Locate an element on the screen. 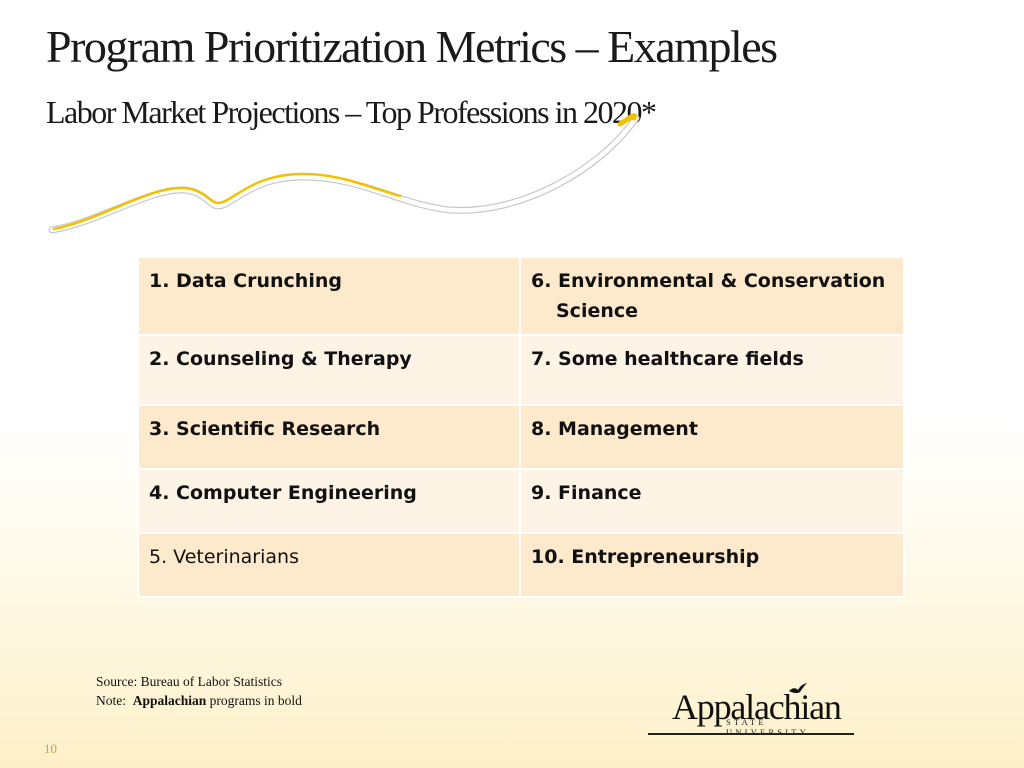  profession-cell: 7. Some healthcare fields is located at coordinates (712, 370).